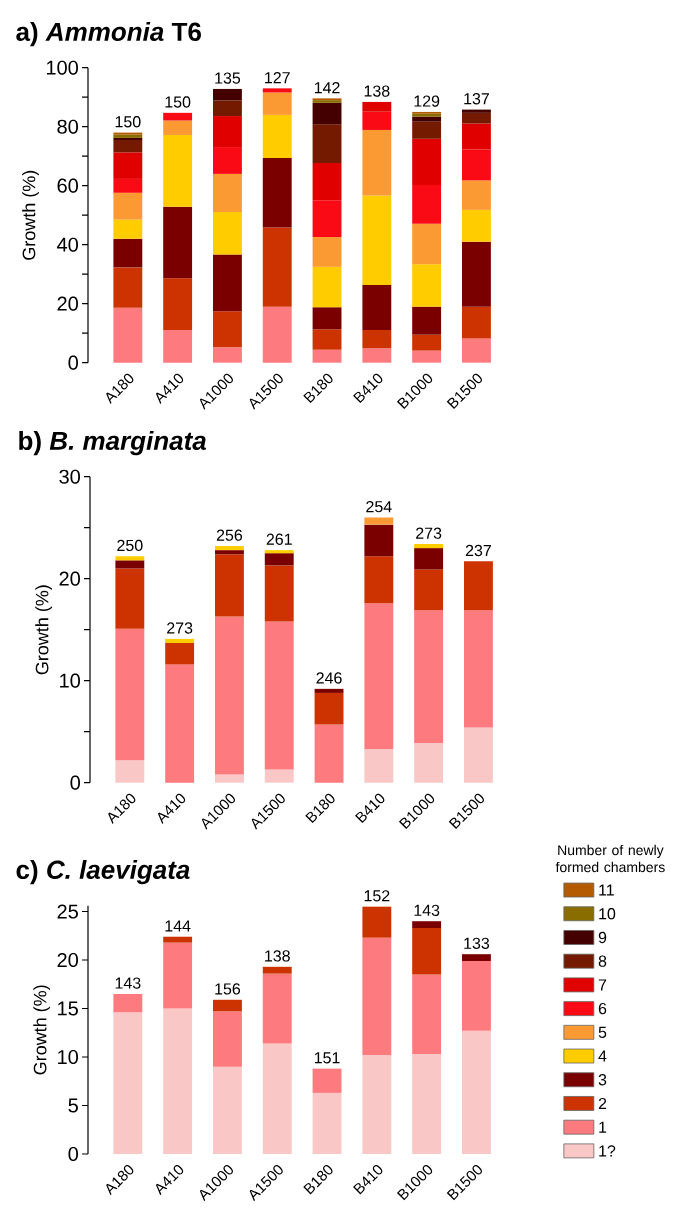  Describe the element at coordinates (377, 896) in the screenshot. I see `annotation: 152` at that location.